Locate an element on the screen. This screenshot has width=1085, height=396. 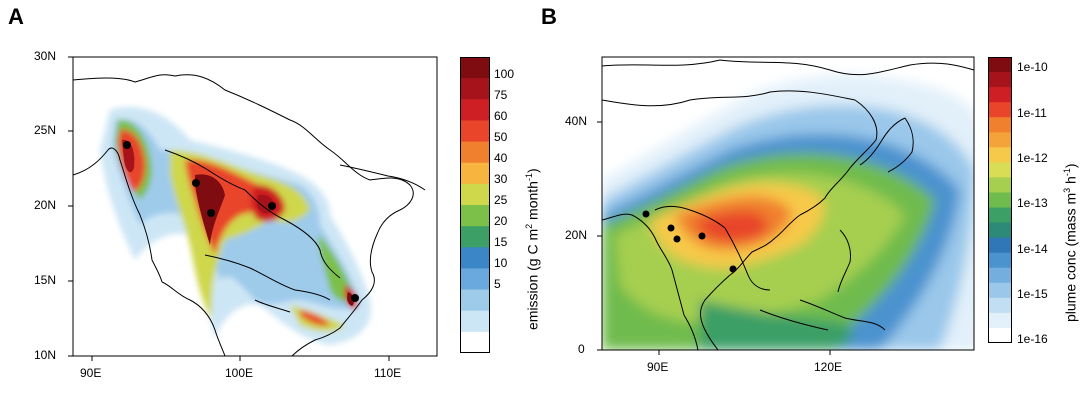
panel-b-colorbar is located at coordinates (1000, 200).